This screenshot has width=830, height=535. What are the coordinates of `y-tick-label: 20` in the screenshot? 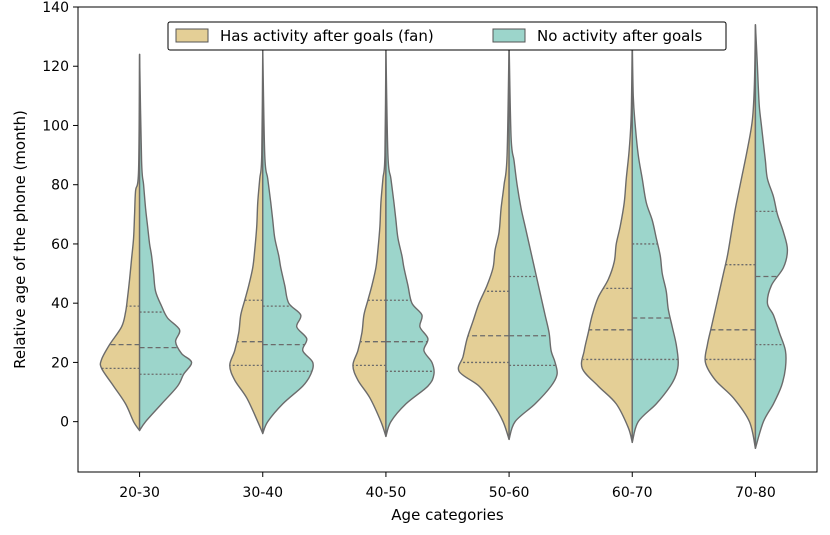 It's located at (60, 363).